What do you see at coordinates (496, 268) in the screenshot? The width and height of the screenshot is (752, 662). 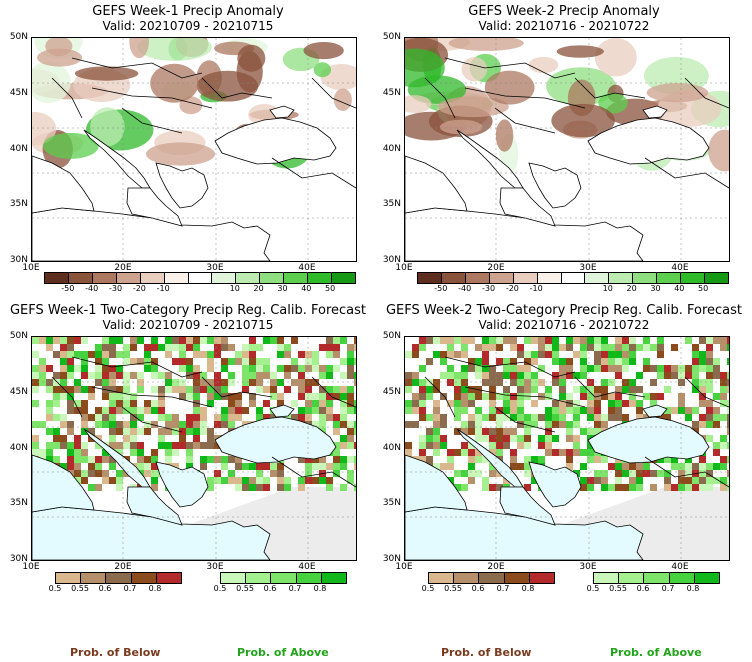 I see `panel-2-lon-label-20E: 20E` at bounding box center [496, 268].